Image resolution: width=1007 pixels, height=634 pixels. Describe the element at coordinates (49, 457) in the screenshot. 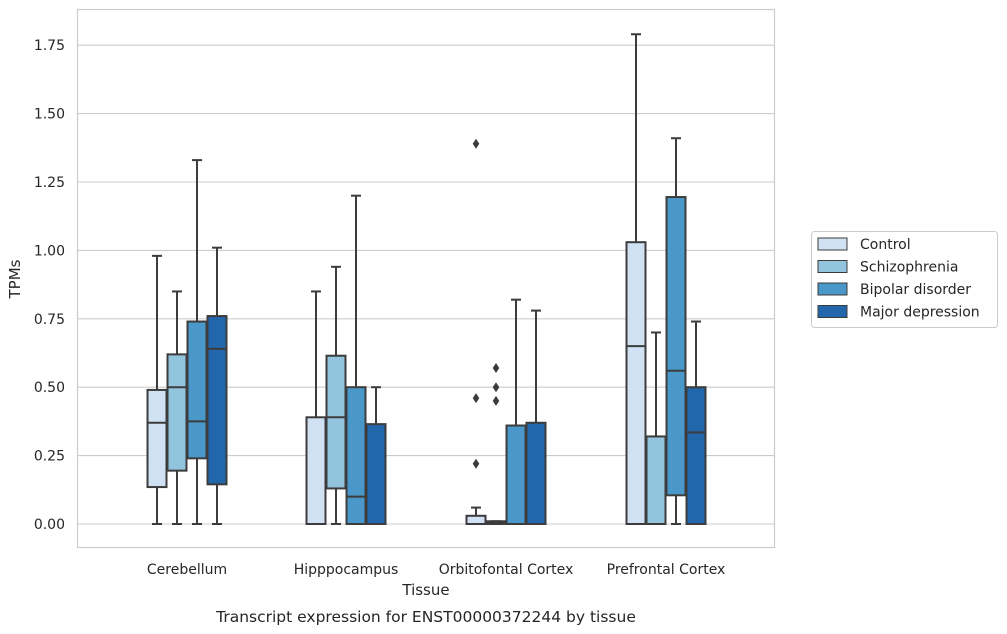

I see `y-tick-label: 0.25` at that location.